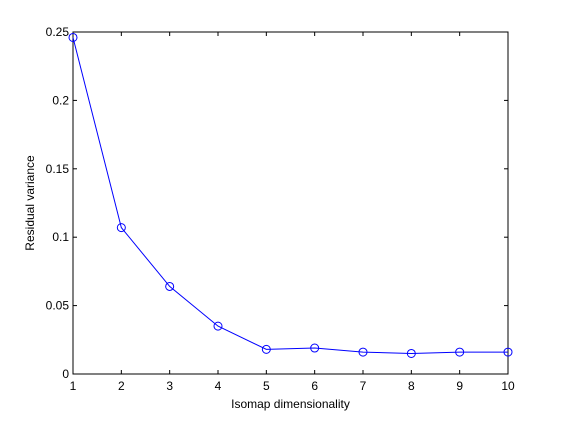 The height and width of the screenshot is (425, 561). Describe the element at coordinates (58, 169) in the screenshot. I see `y-tick-label: 0.15` at that location.